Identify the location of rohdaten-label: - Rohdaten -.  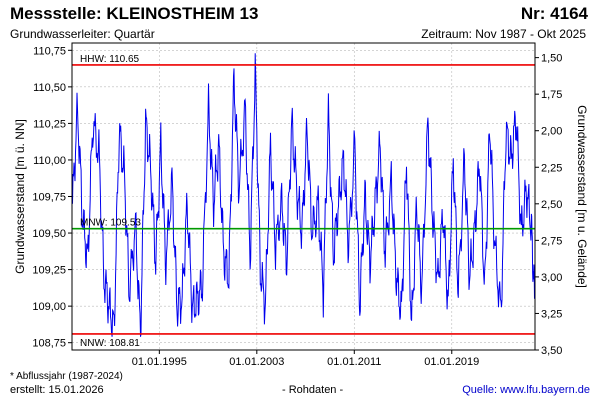
(313, 390).